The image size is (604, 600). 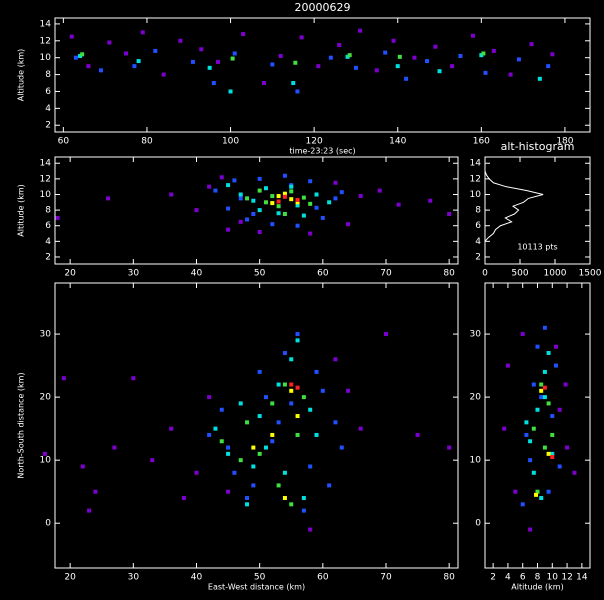 What do you see at coordinates (48, 257) in the screenshot?
I see `y-tick-label: 2` at bounding box center [48, 257].